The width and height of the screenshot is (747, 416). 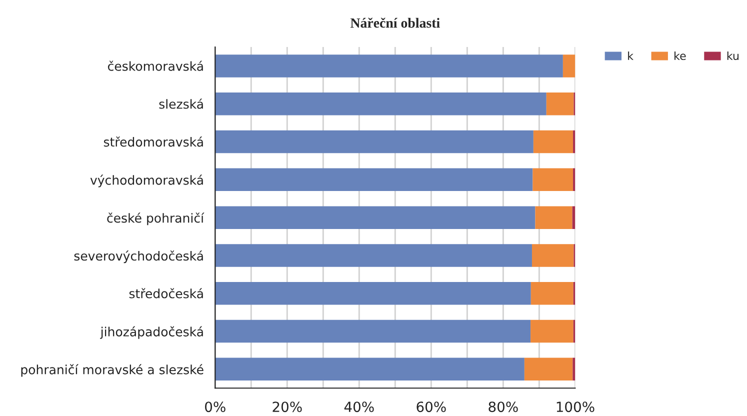 I want to click on y-tick-label: českomoravská, so click(x=155, y=65).